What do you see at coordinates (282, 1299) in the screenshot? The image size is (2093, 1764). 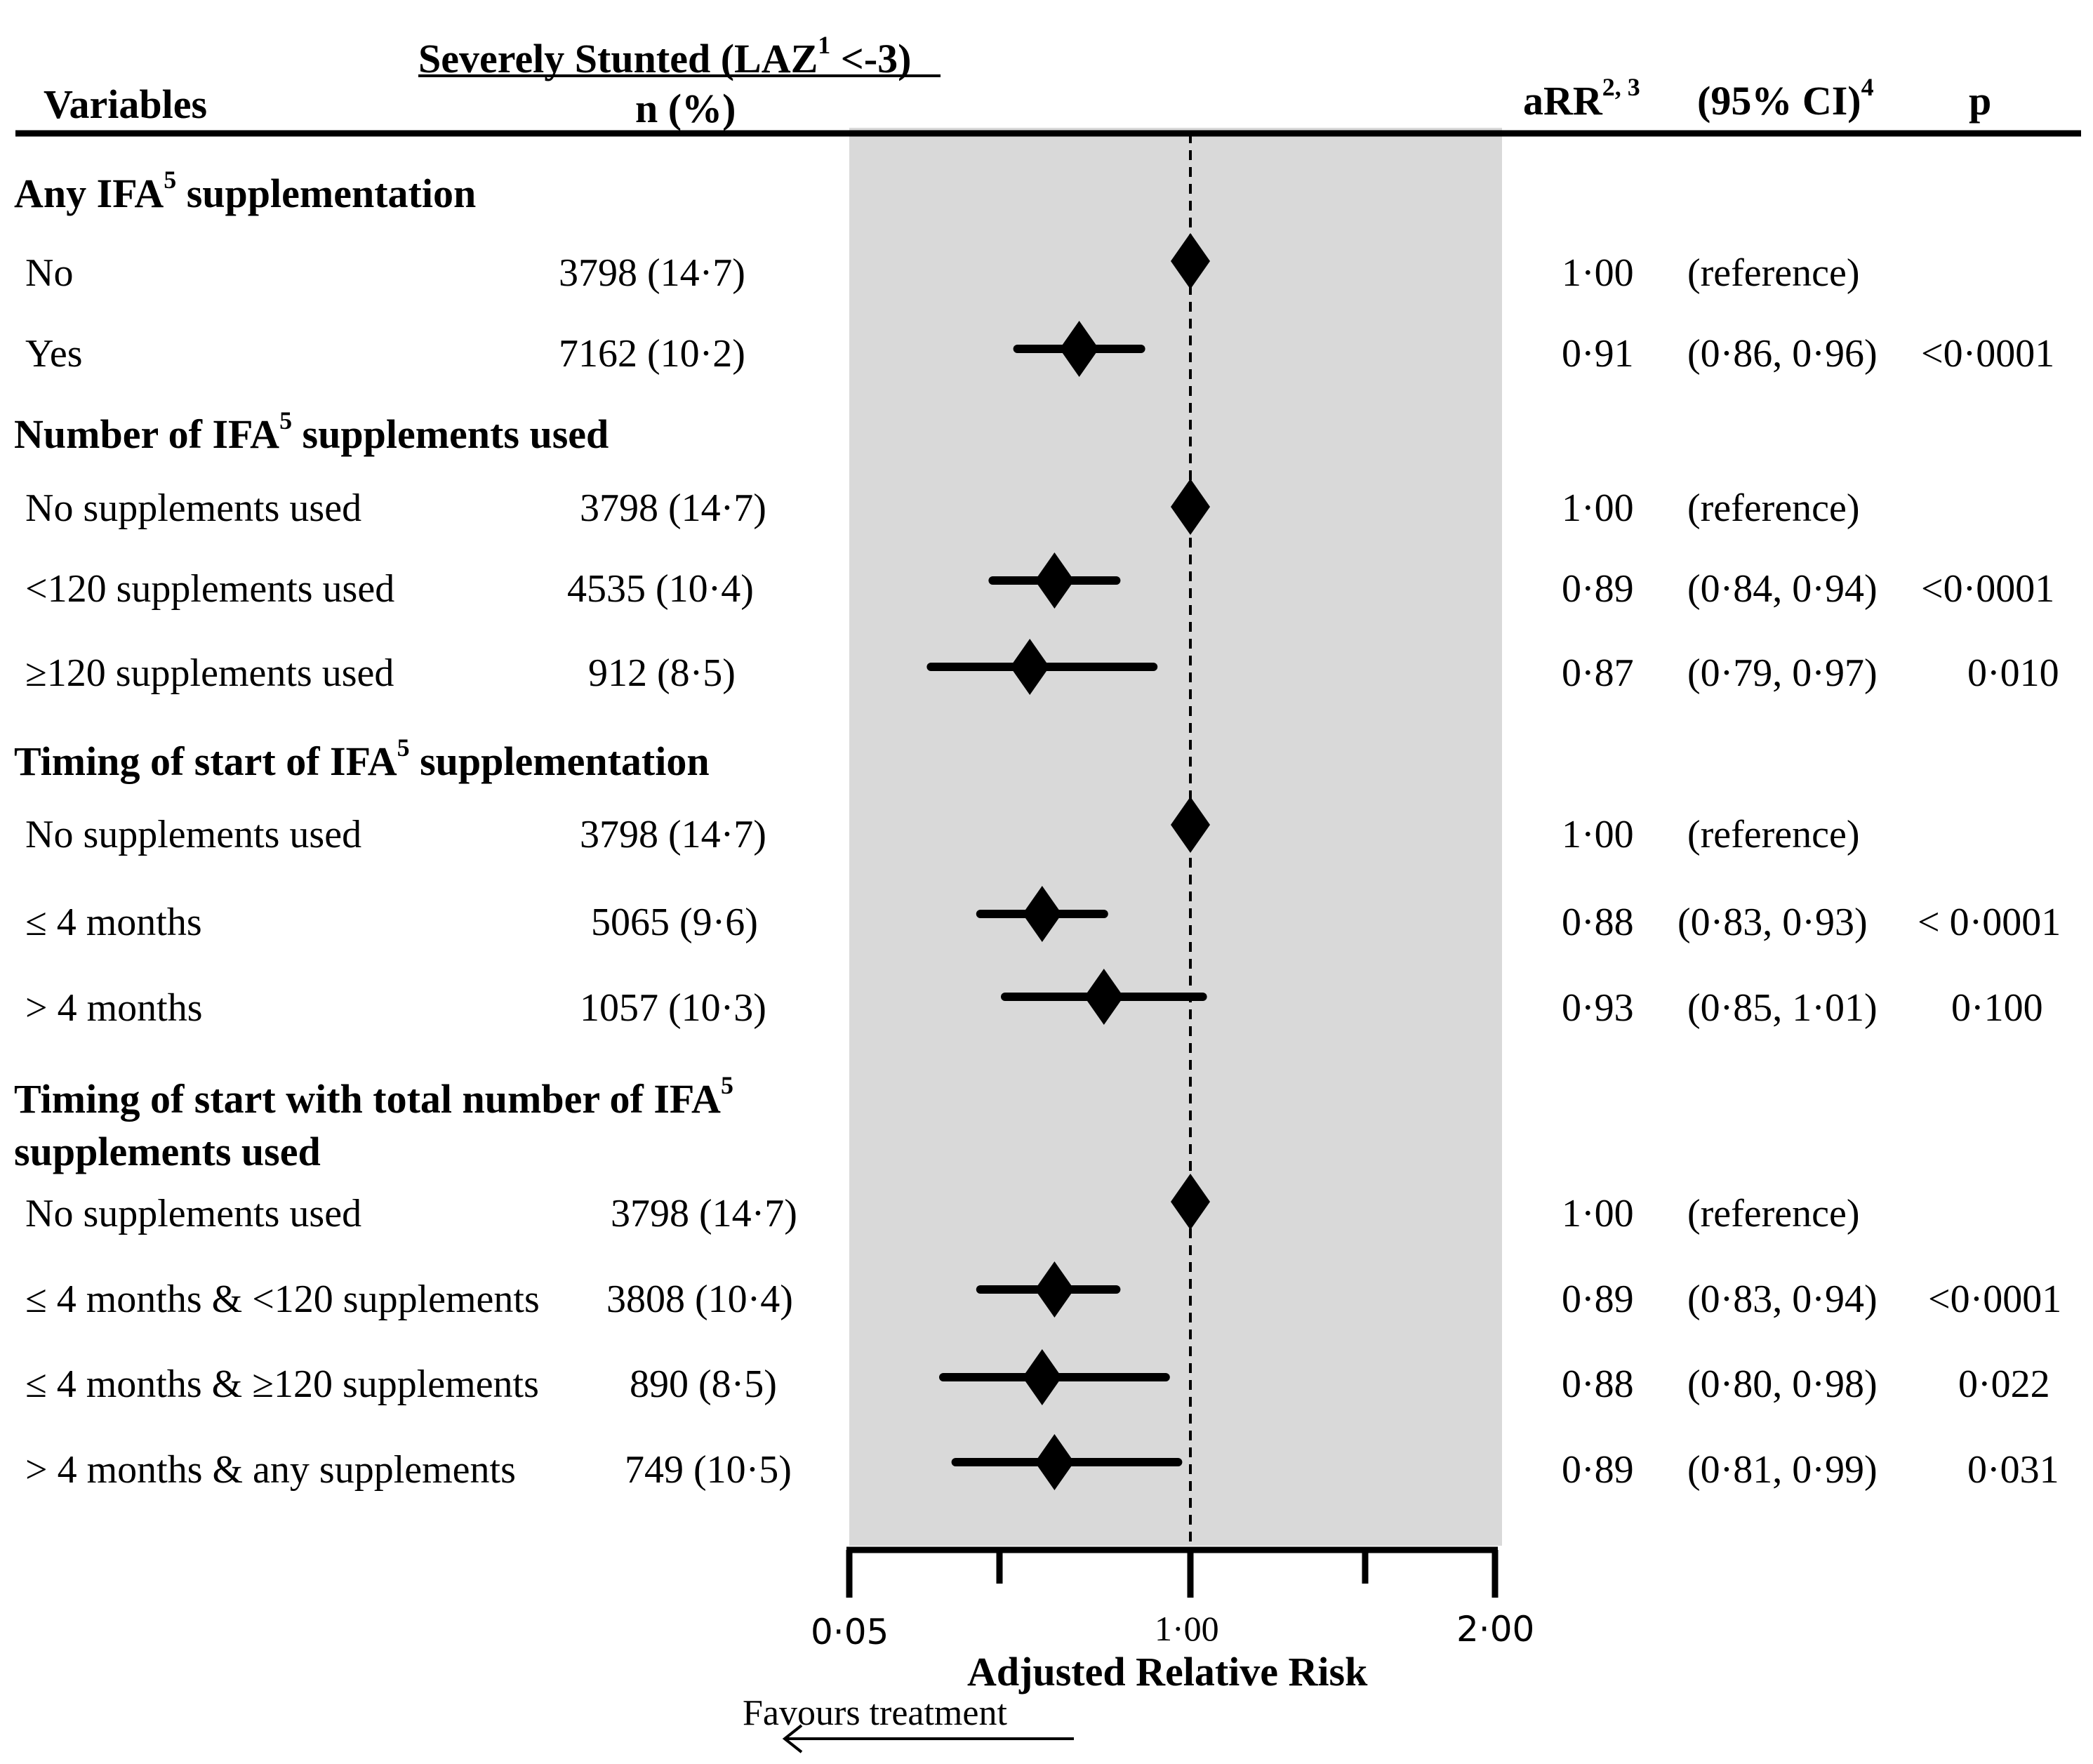 I see `row-label: ≤ 4 months & <120 supplements` at bounding box center [282, 1299].